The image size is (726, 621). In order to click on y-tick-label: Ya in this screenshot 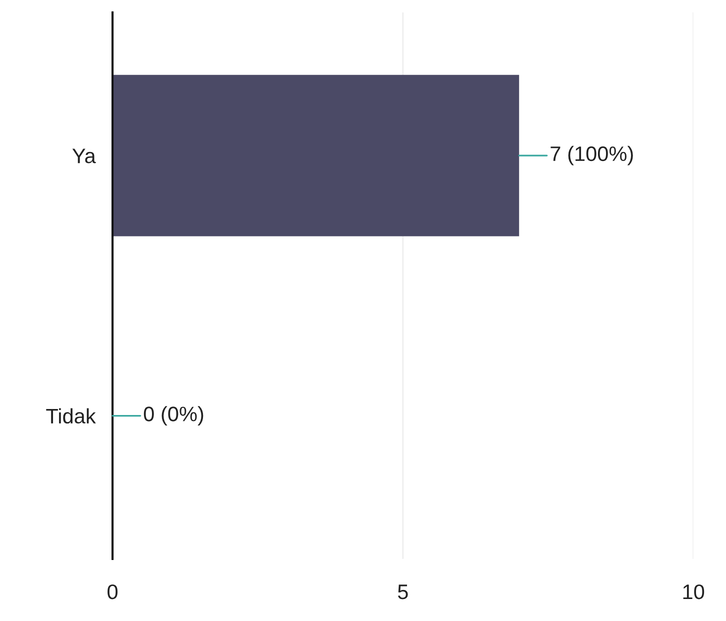, I will do `click(84, 156)`.